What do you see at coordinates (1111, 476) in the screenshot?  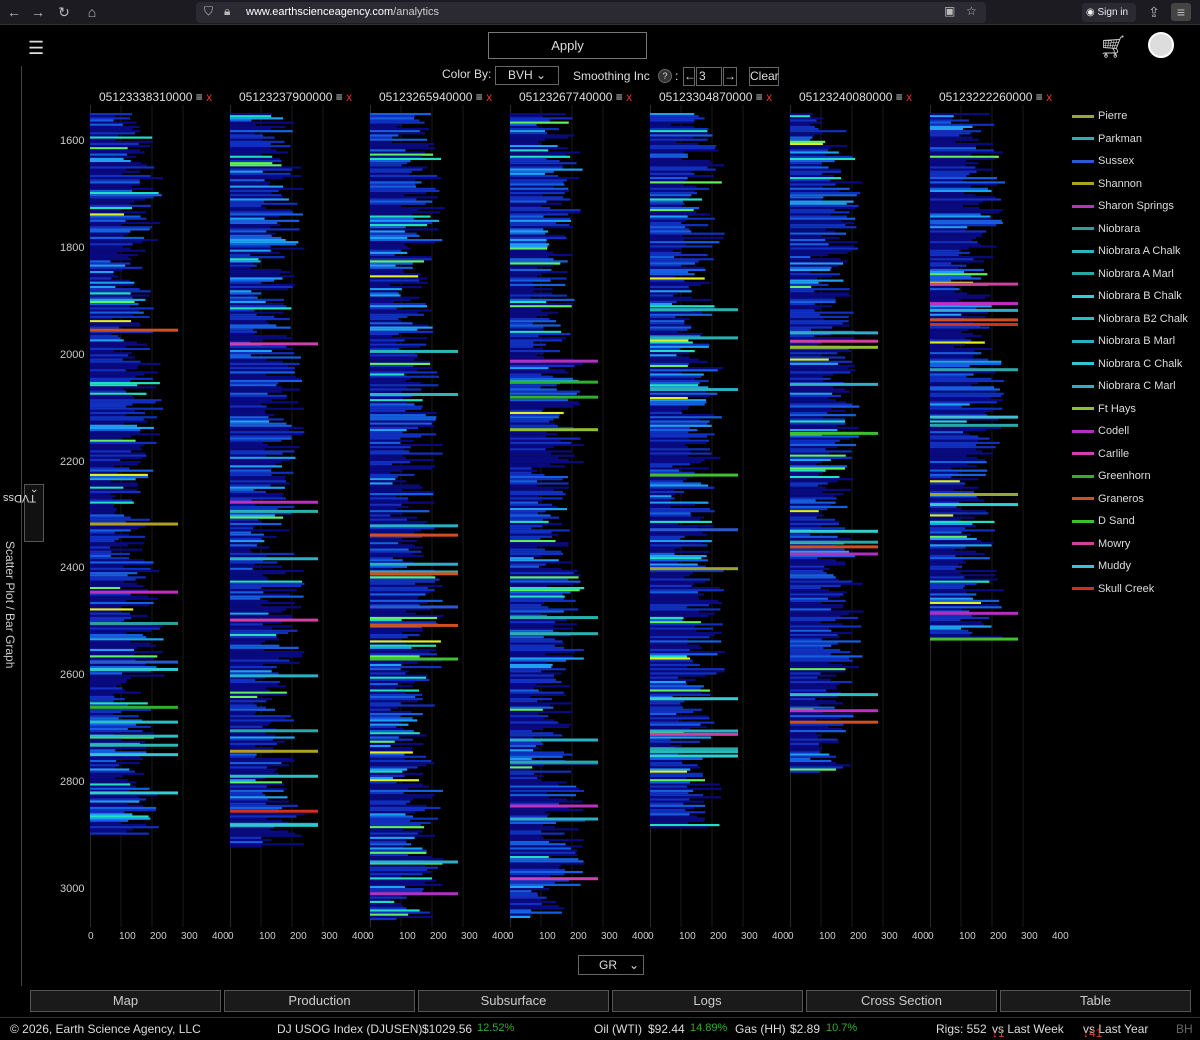 I see `legend-item: Greenhorn` at bounding box center [1111, 476].